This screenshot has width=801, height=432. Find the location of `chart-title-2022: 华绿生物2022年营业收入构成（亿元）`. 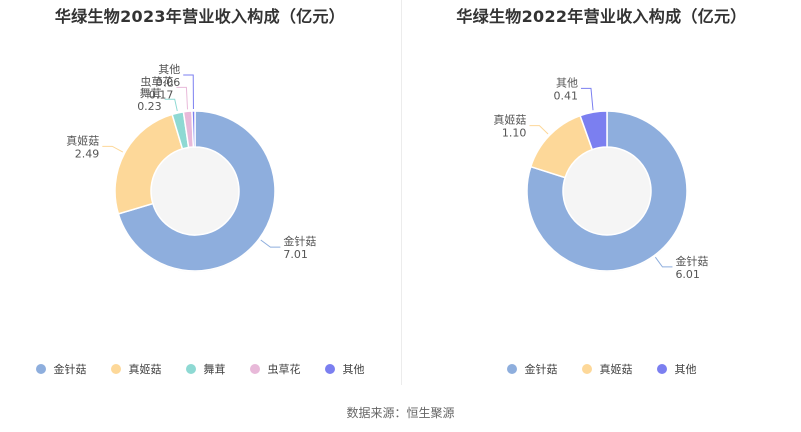

chart-title-2022: 华绿生物2022年营业收入构成（亿元） is located at coordinates (601, 16).